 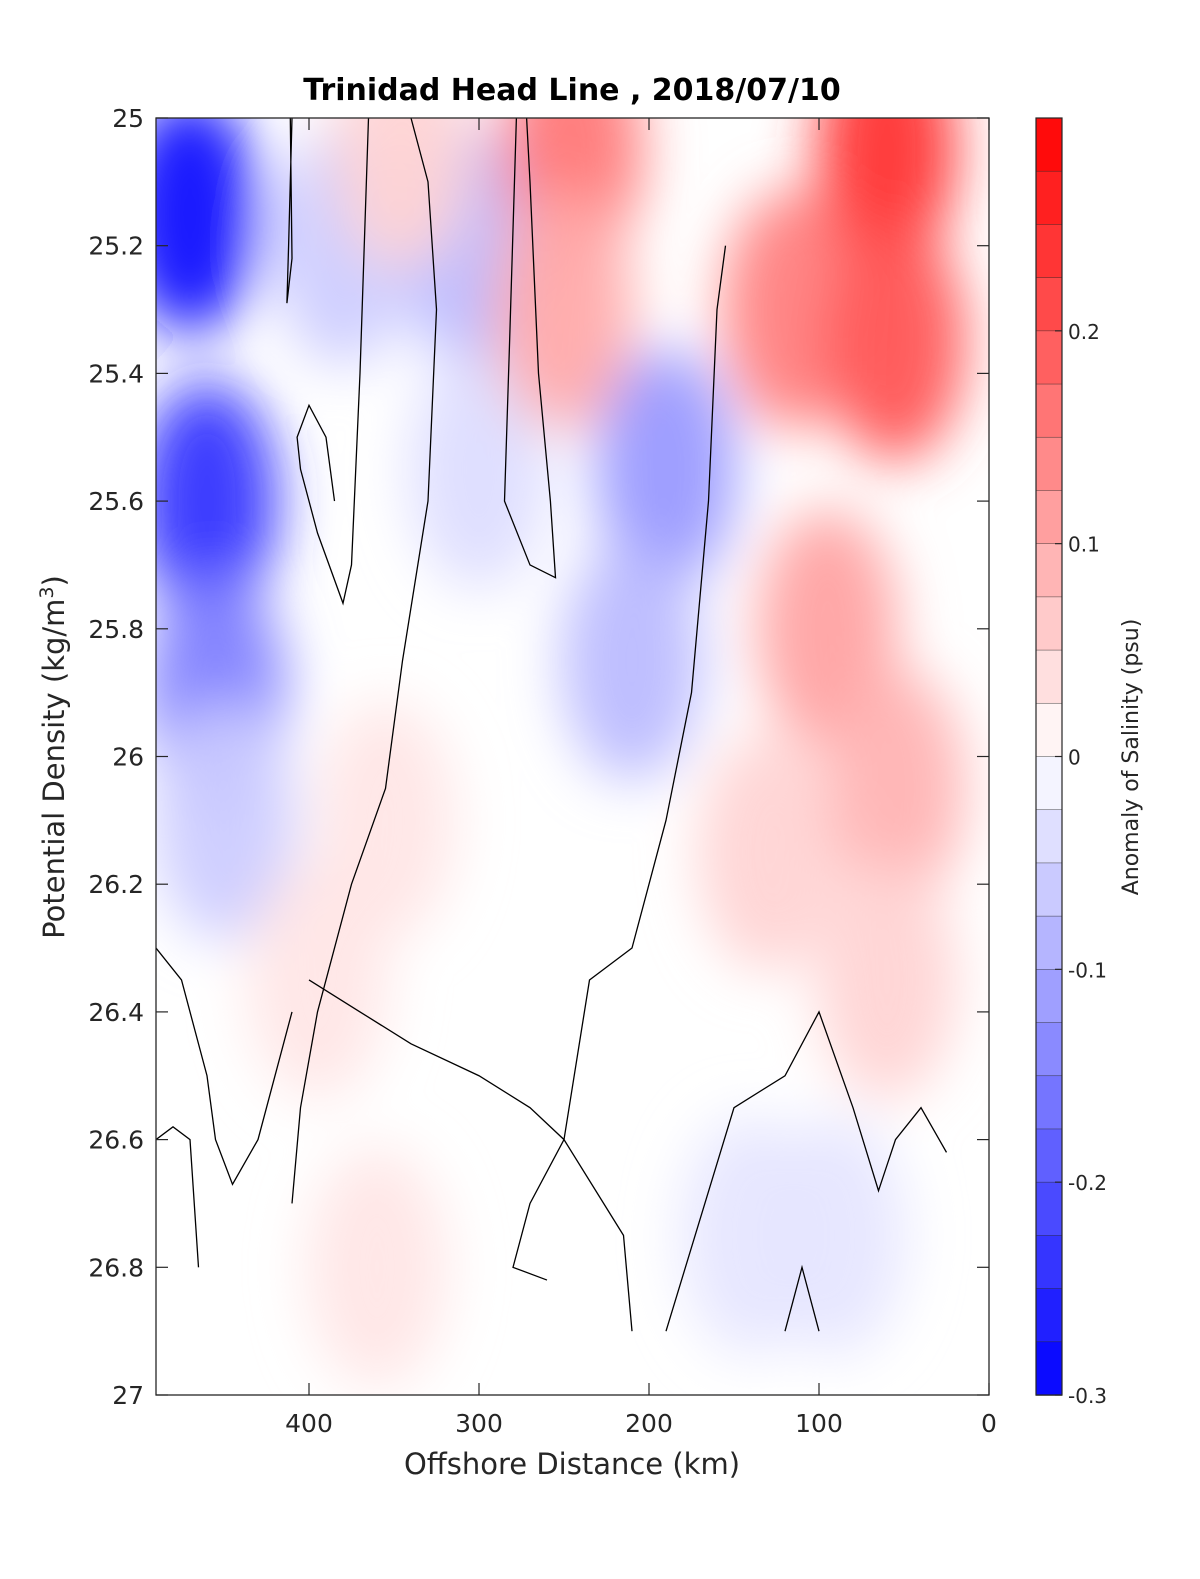 I want to click on x-tick-label-0: 0, so click(x=989, y=1423).